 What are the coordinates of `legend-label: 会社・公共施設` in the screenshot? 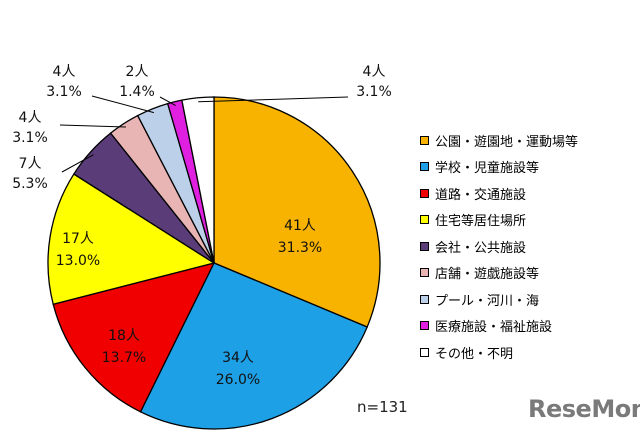 It's located at (481, 248).